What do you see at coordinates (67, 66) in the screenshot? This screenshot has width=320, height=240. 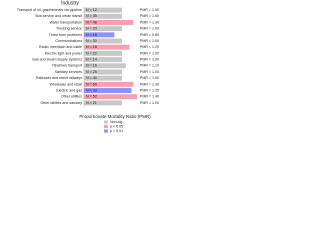 I see `y-tick-label: Pipelines transport` at bounding box center [67, 66].